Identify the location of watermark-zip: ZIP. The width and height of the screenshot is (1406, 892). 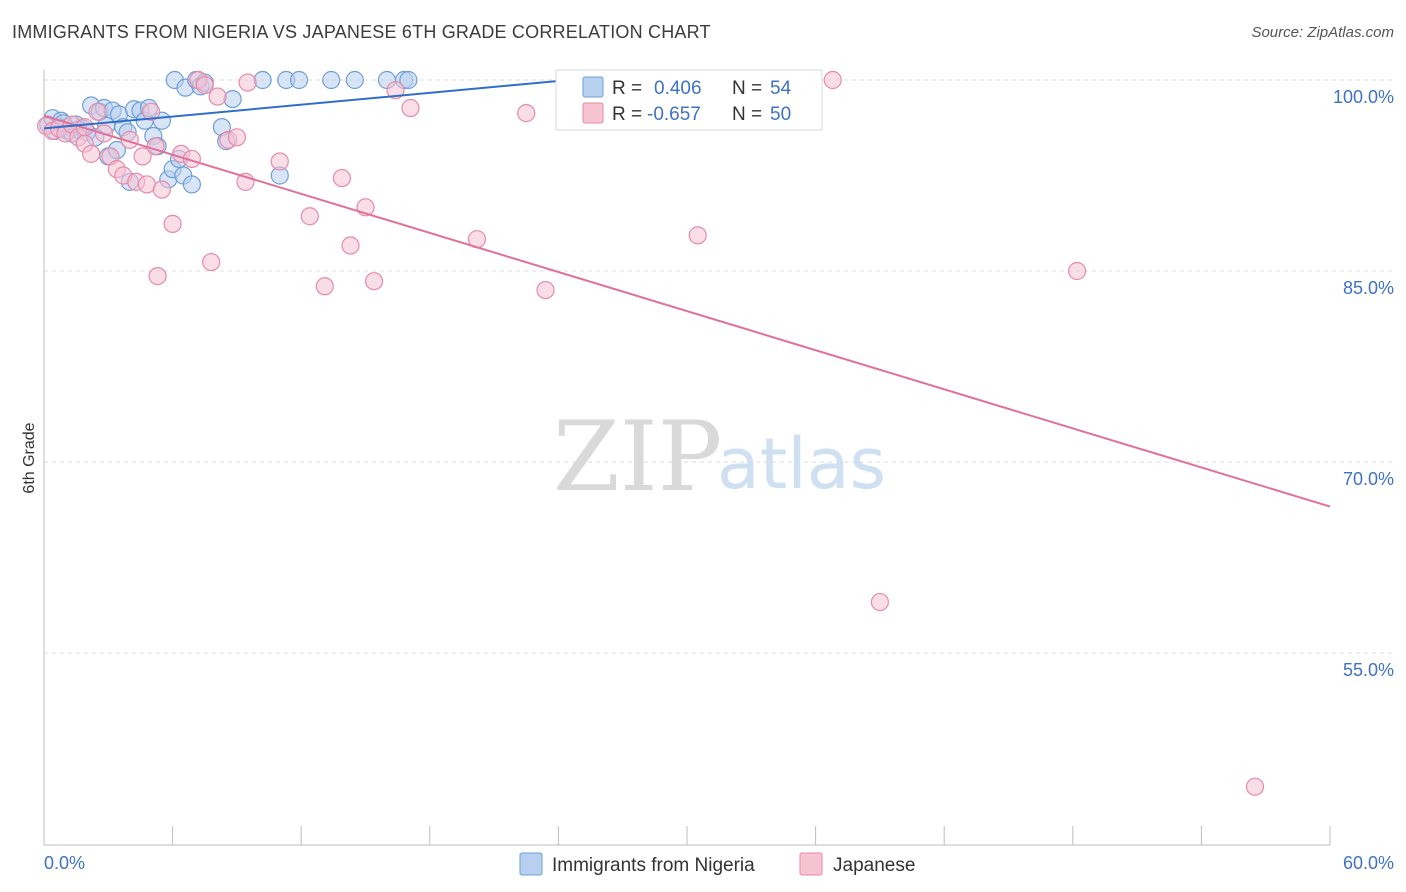
(637, 457).